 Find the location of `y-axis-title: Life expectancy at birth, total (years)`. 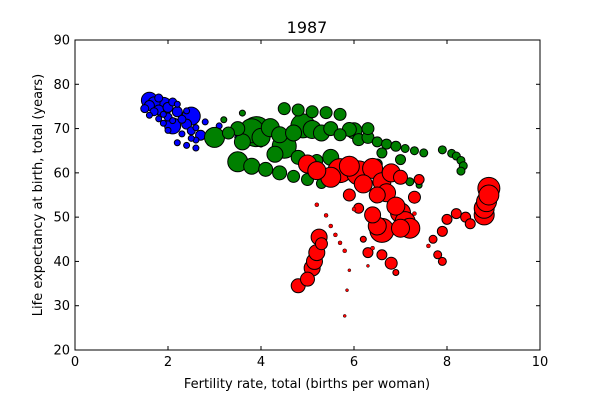

y-axis-title: Life expectancy at birth, total (years) is located at coordinates (38, 195).